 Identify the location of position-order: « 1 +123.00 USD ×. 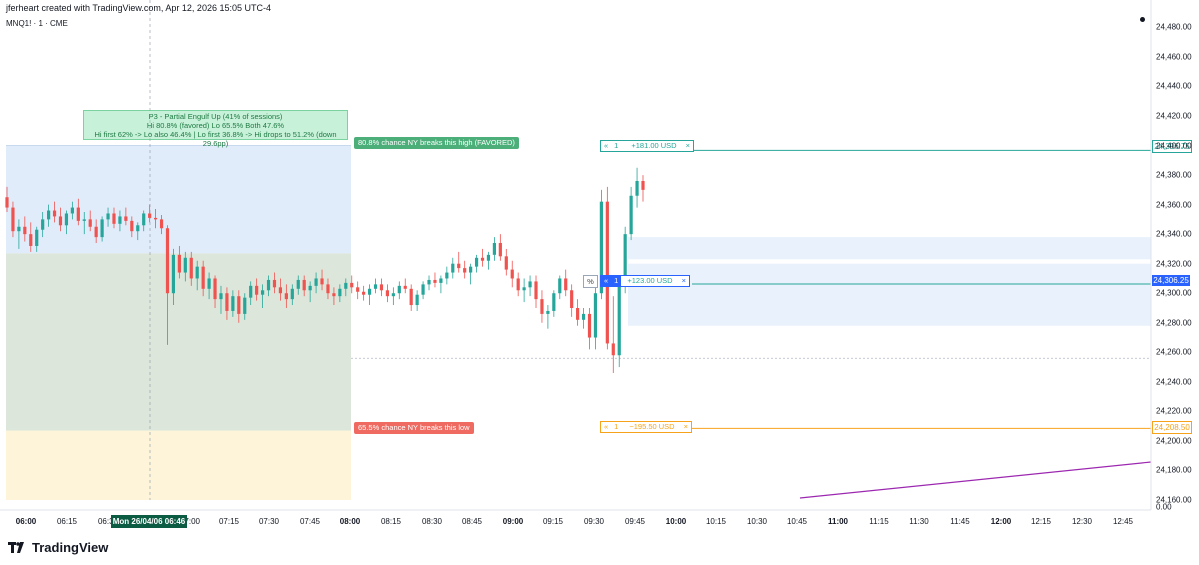
(645, 281).